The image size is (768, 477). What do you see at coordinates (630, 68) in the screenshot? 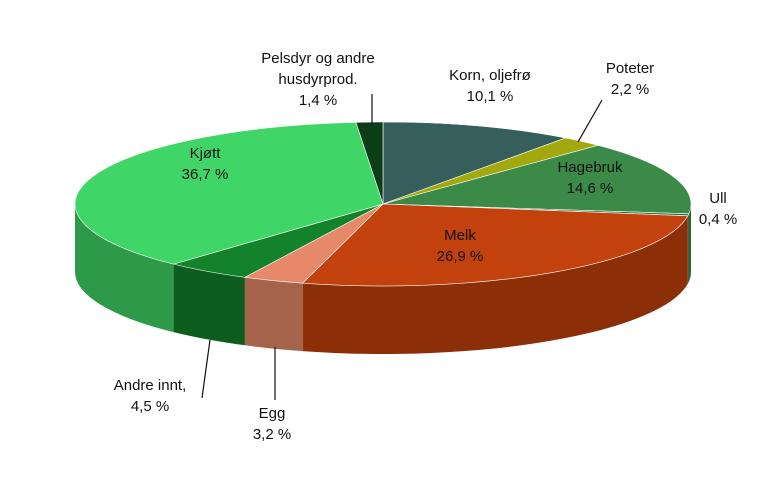
I see `slice-name-label-poteter: Poteter` at bounding box center [630, 68].